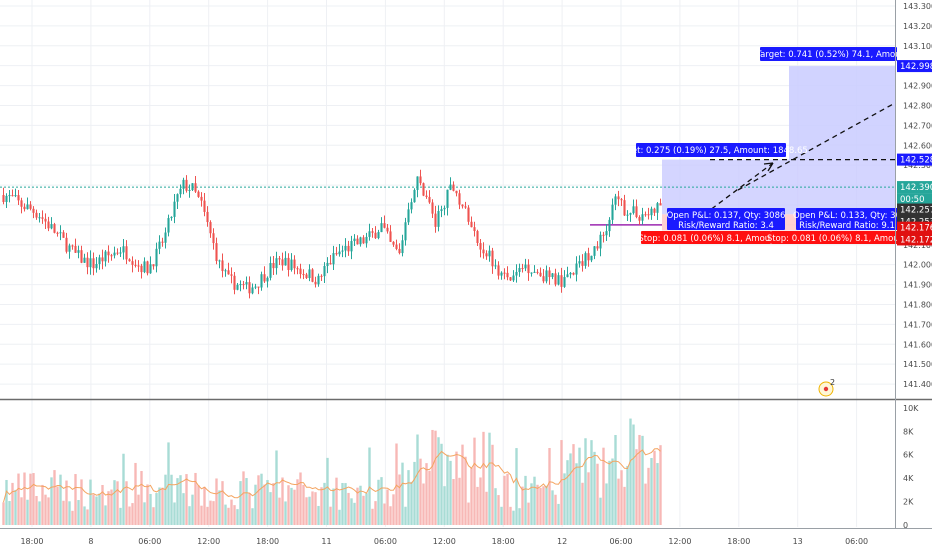 This screenshot has width=932, height=550. I want to click on price-badge-bg, so click(914, 159).